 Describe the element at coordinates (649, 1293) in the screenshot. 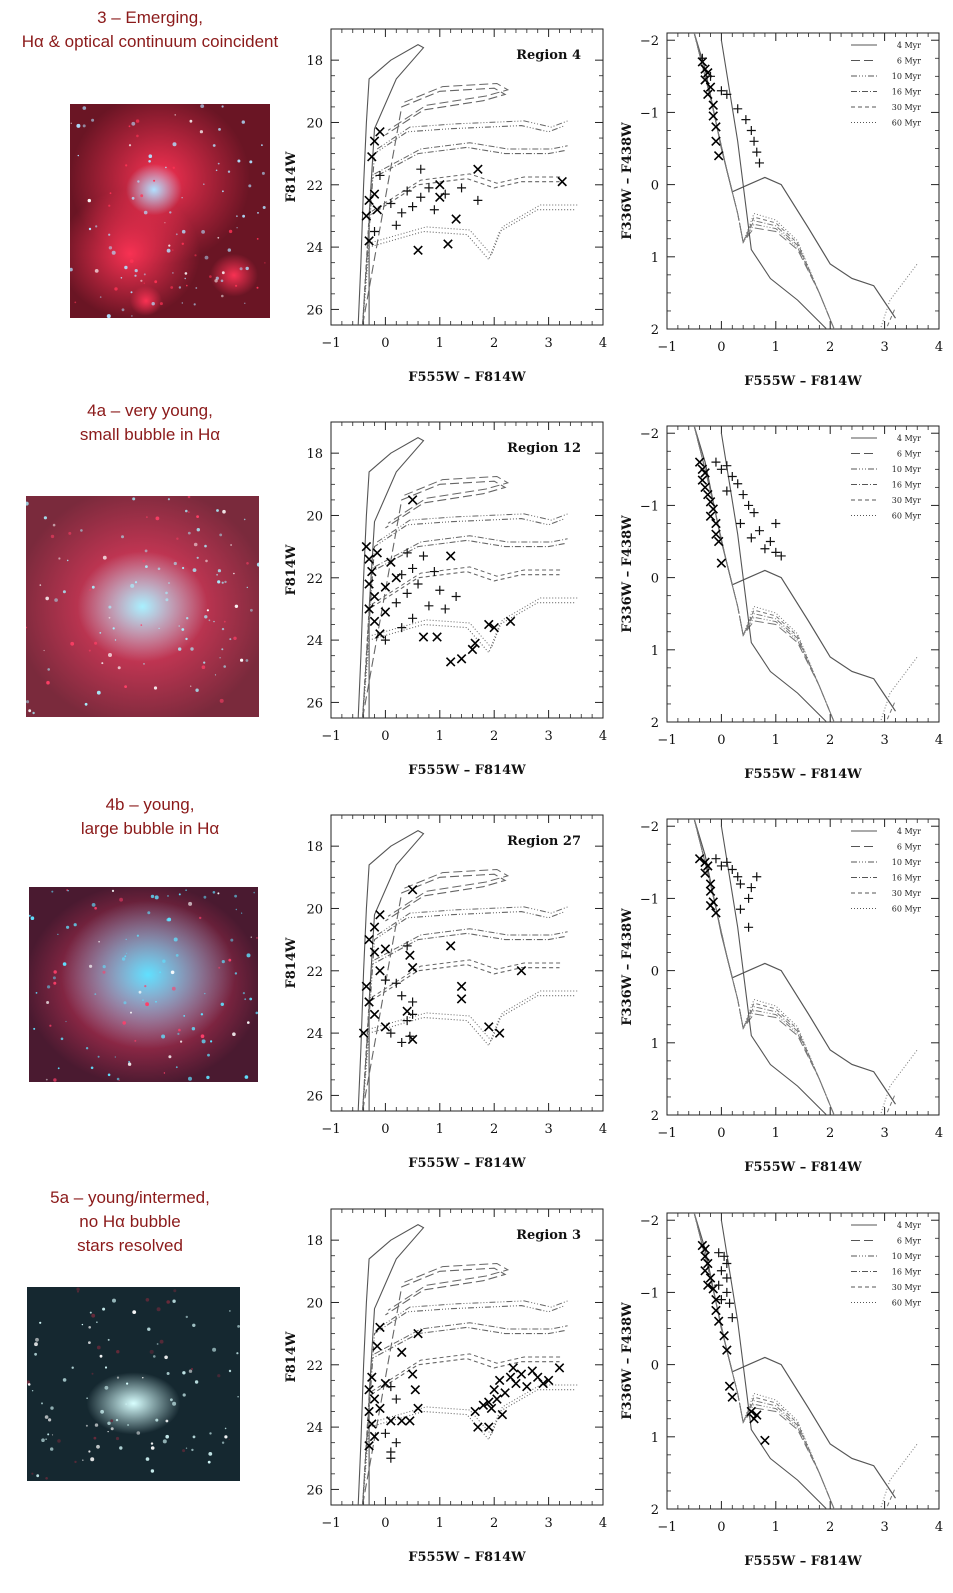

I see `y-tick-label: −1` at that location.